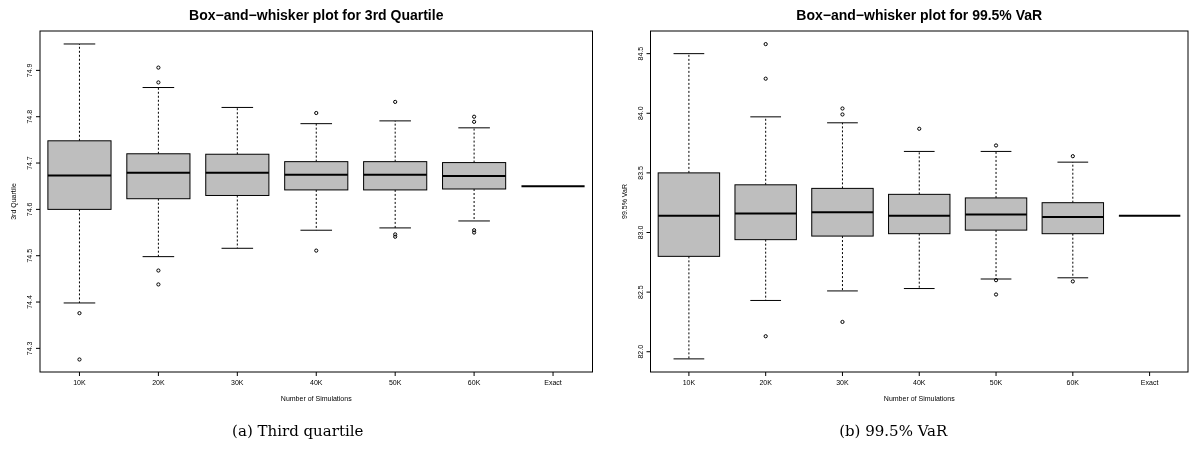 Image resolution: width=1191 pixels, height=454 pixels. Describe the element at coordinates (919, 15) in the screenshot. I see `chart-title: Box−and−whisker plot for 99.5% VaR` at that location.